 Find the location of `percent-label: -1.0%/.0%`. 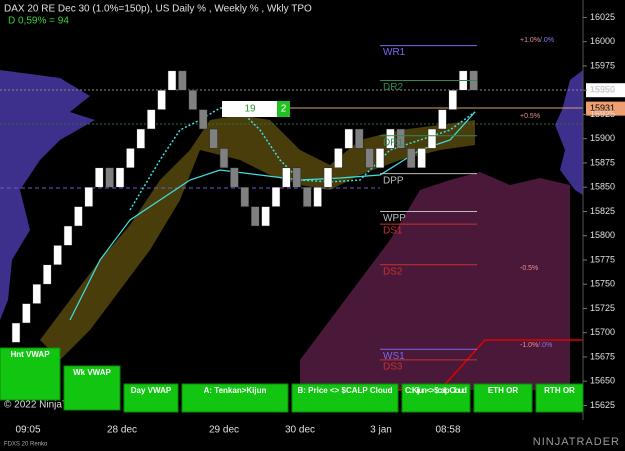

percent-label: -1.0%/.0% is located at coordinates (536, 345).